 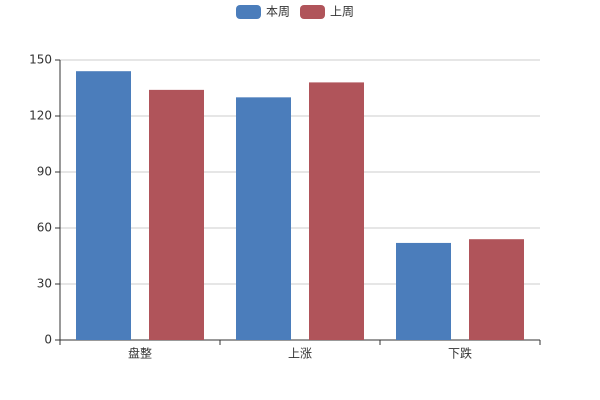 I want to click on y-tick-label: 30, so click(x=44, y=284).